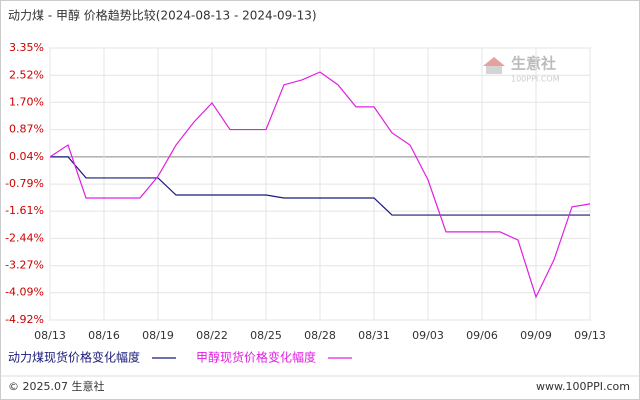 This screenshot has height=400, width=640. Describe the element at coordinates (590, 335) in the screenshot. I see `x-tick-label: 09/13` at that location.